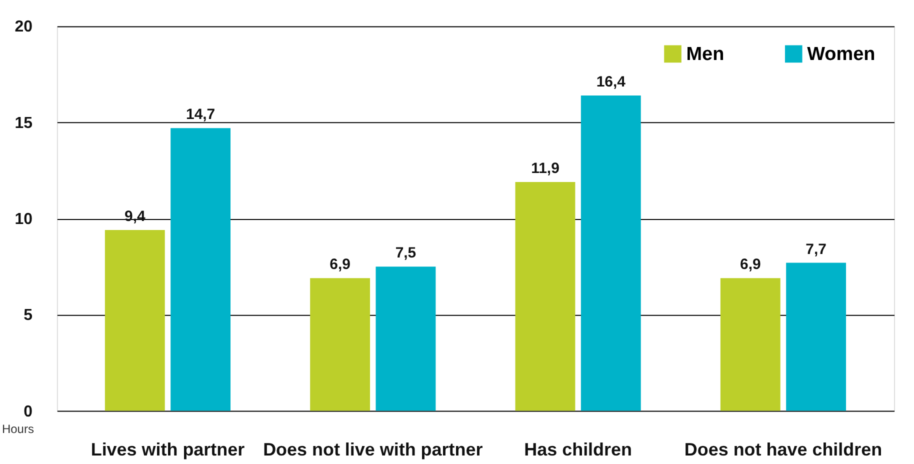  I want to click on x-tick-label: Has children, so click(578, 449).